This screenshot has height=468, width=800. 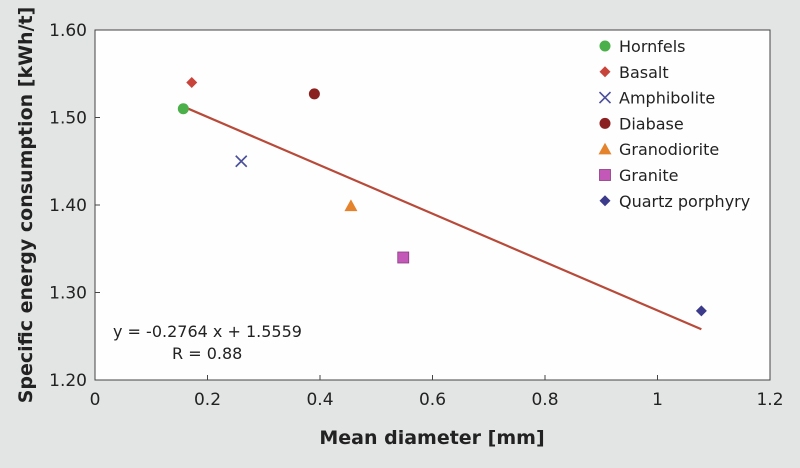 I want to click on x-tick-label: 1, so click(x=657, y=400).